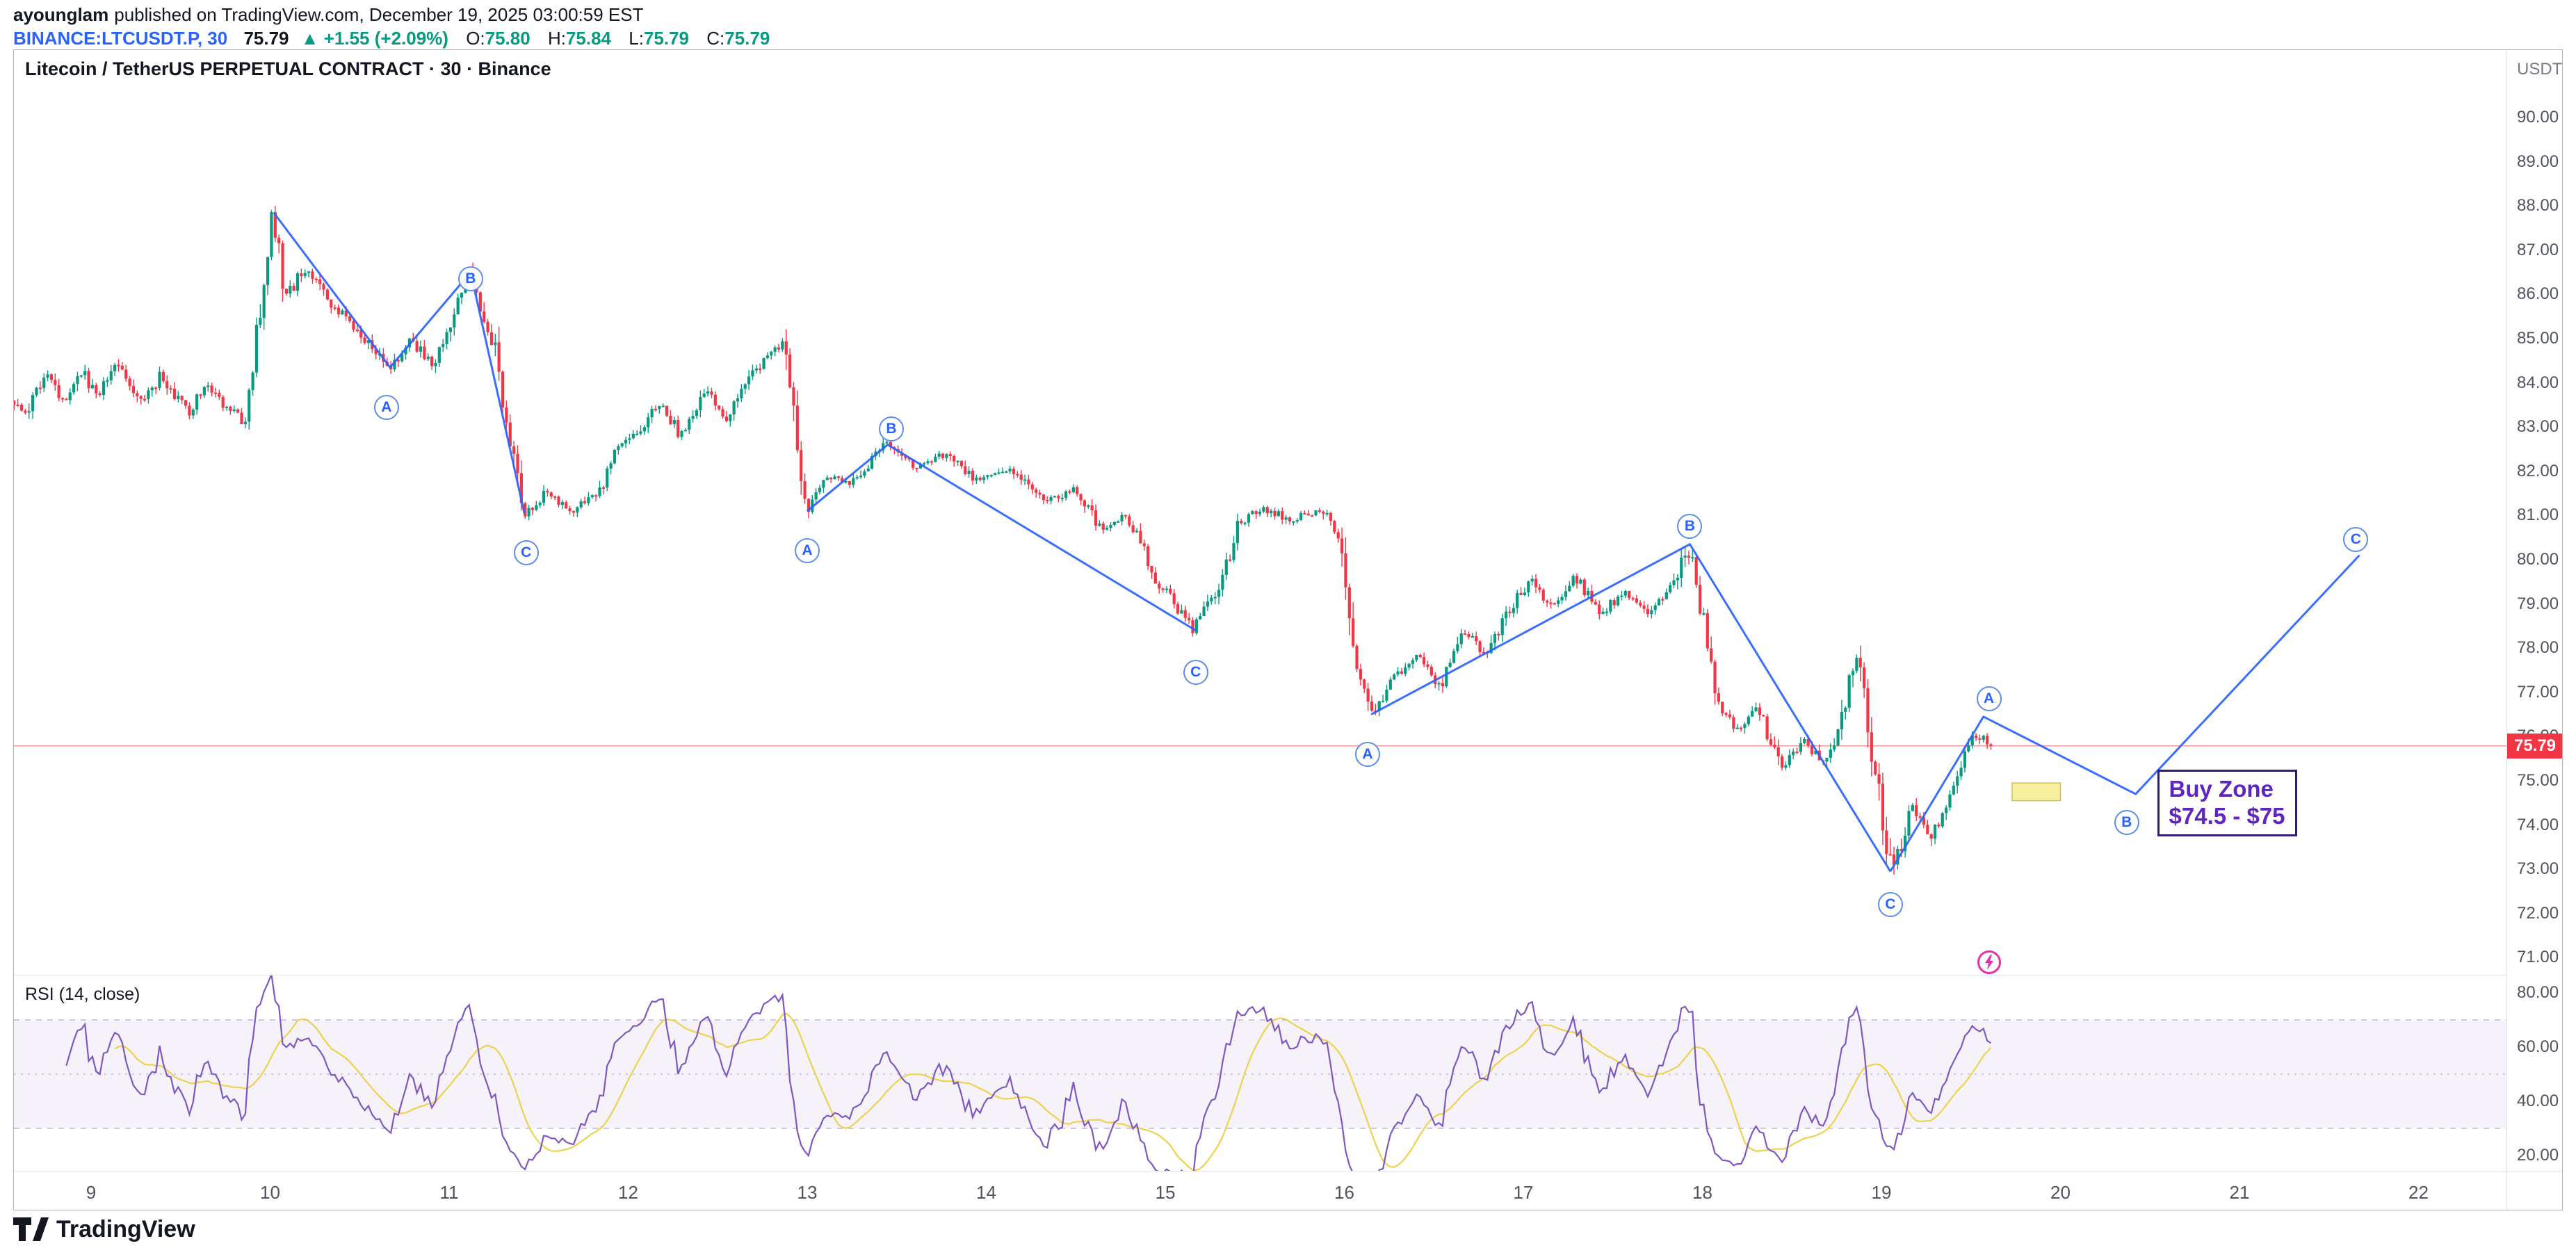 The height and width of the screenshot is (1248, 2576). I want to click on price-axis-label: 75.00, so click(2538, 780).